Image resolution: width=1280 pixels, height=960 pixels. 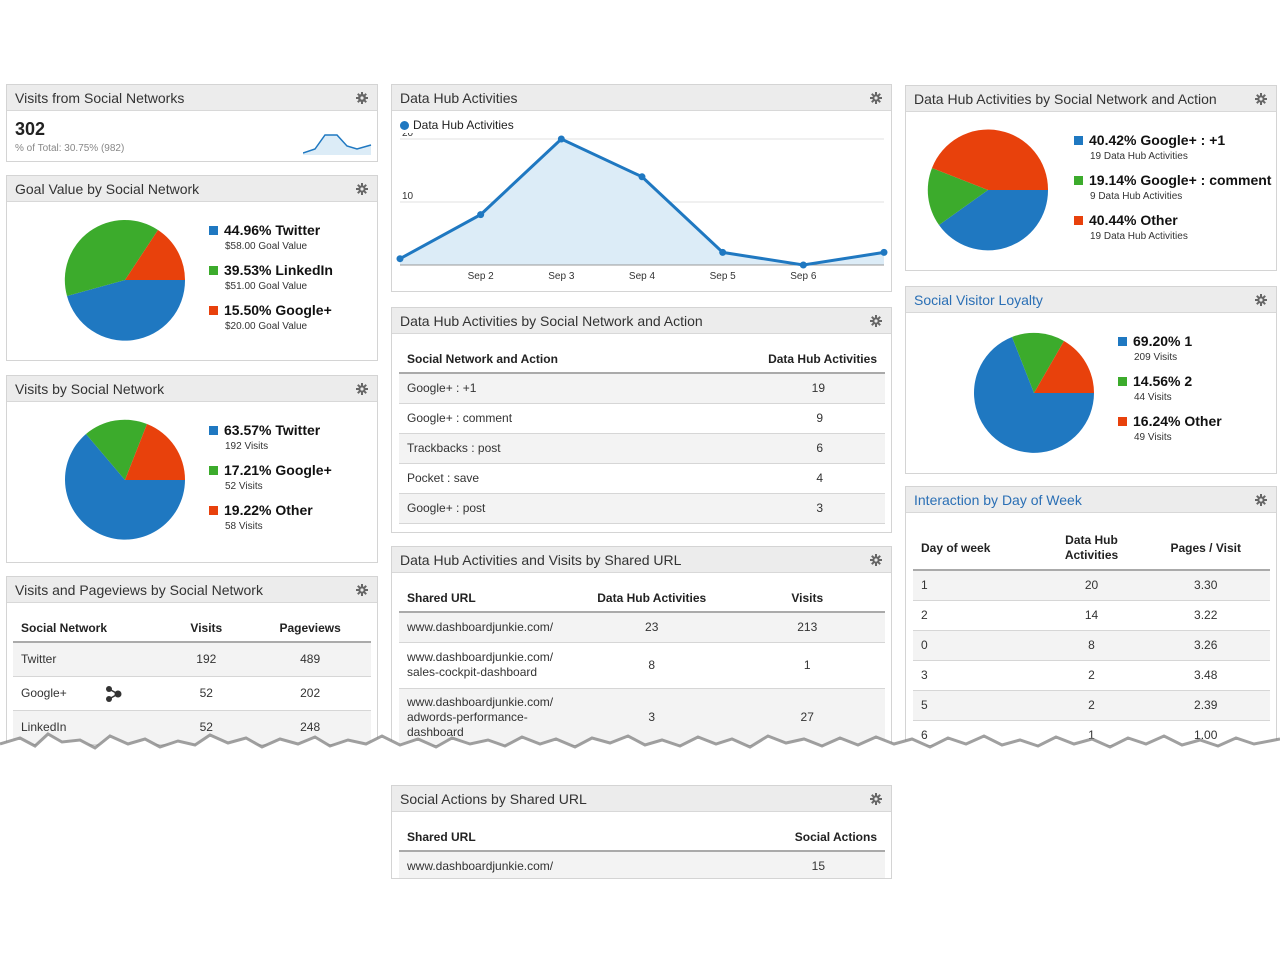 What do you see at coordinates (114, 693) in the screenshot?
I see `share-icon` at bounding box center [114, 693].